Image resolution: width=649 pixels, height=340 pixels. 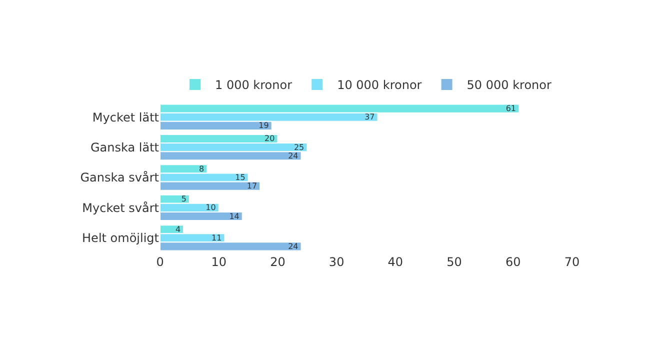 What do you see at coordinates (269, 139) in the screenshot?
I see `data-label: 20` at bounding box center [269, 139].